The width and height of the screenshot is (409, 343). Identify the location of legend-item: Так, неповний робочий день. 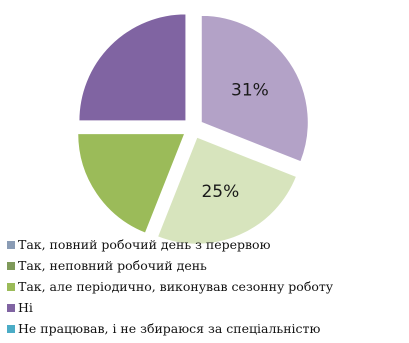
(207, 265).